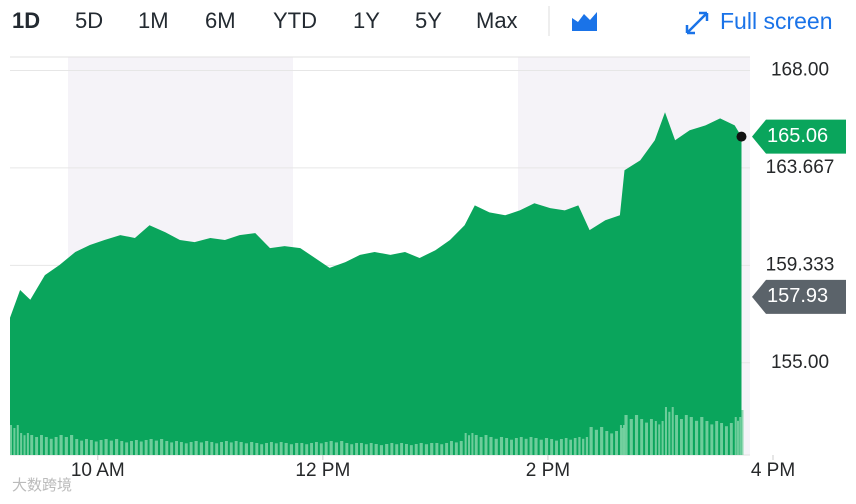 The height and width of the screenshot is (504, 856). What do you see at coordinates (295, 20) in the screenshot?
I see `range-button: YTD` at bounding box center [295, 20].